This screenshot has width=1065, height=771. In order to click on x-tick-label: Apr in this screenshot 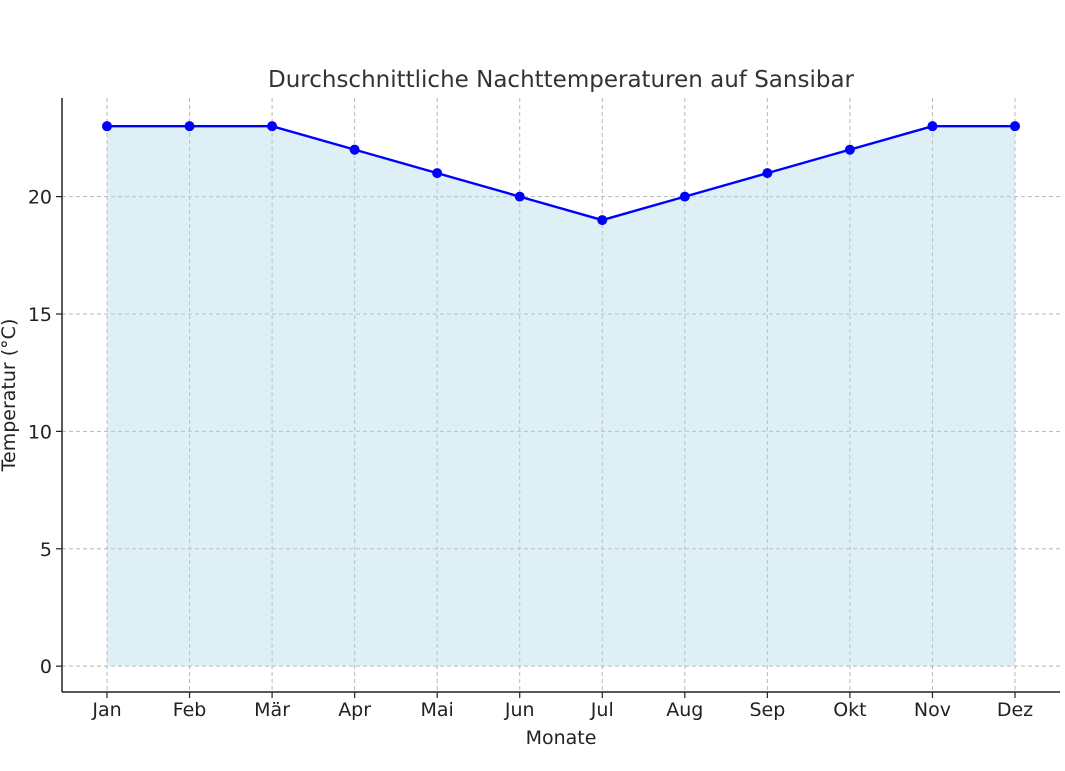, I will do `click(354, 710)`.